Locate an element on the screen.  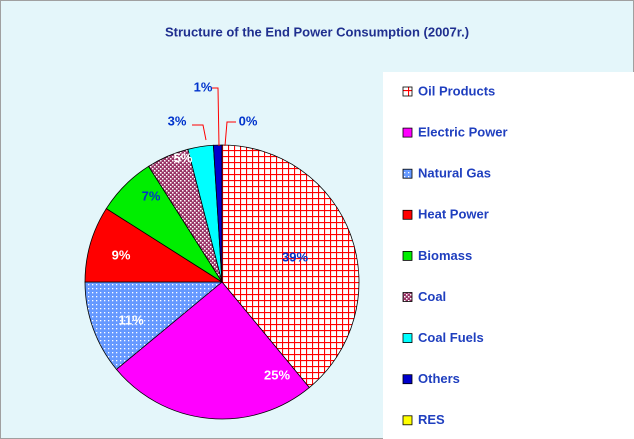
data-label: 9% is located at coordinates (121, 254).